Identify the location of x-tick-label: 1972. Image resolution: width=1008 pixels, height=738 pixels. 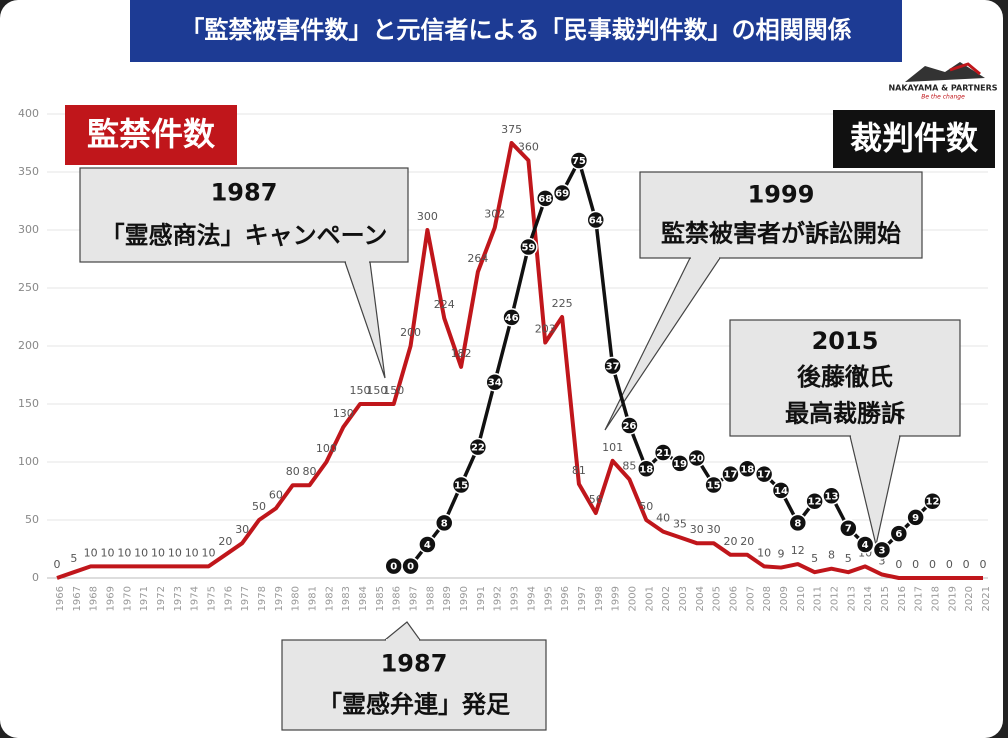
(161, 598).